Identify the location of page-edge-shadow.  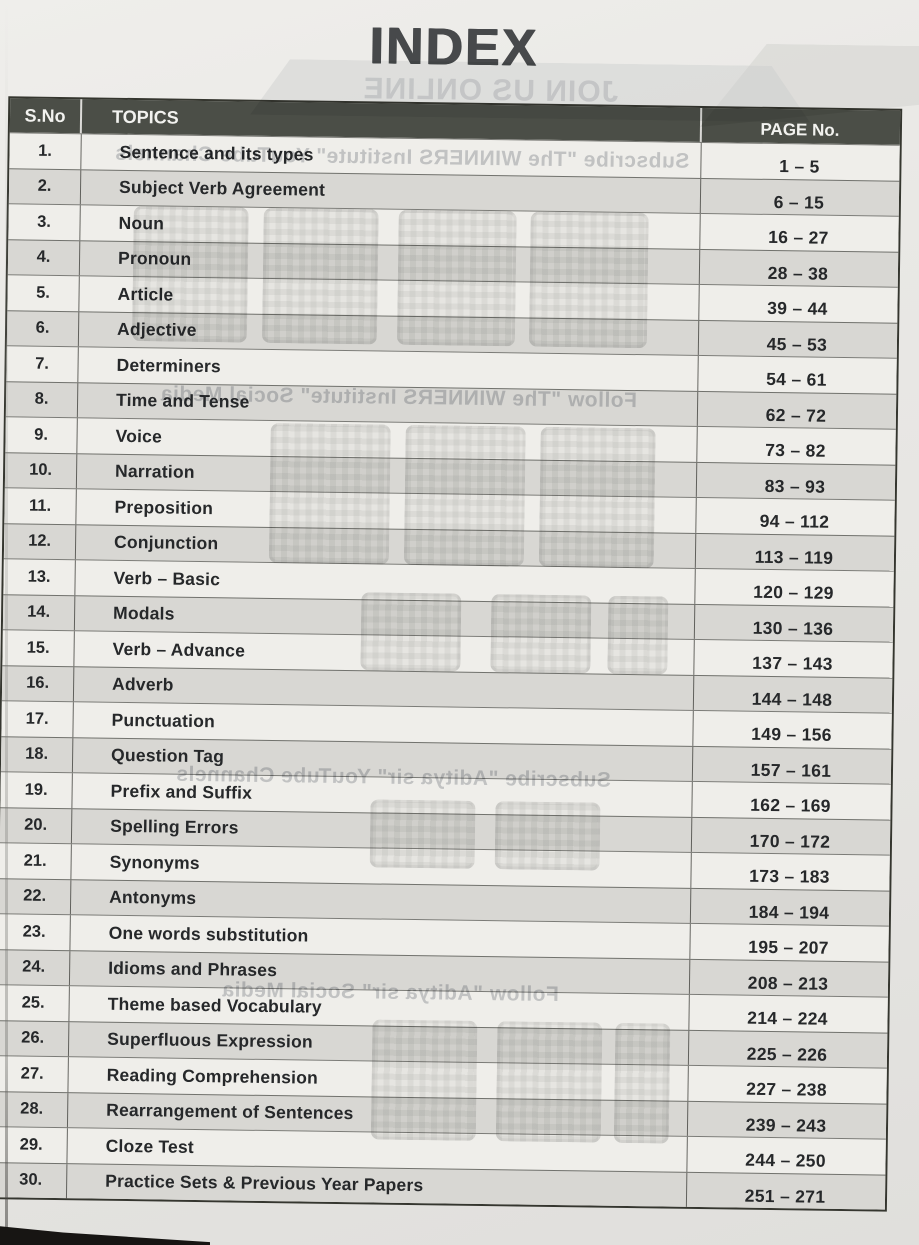
(6, 622).